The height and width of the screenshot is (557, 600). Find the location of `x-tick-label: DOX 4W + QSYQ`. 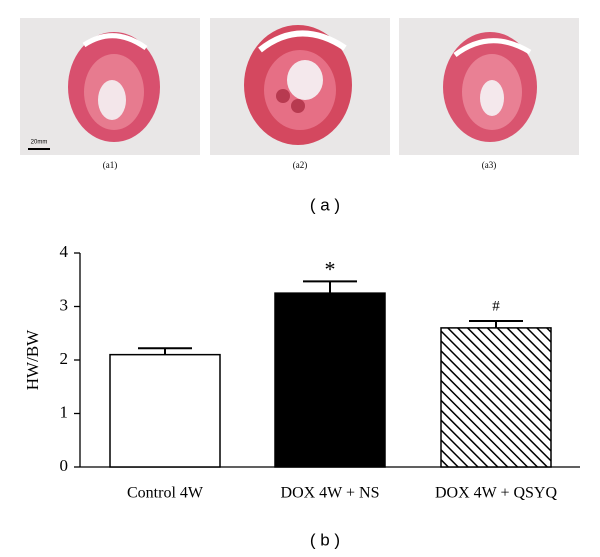

x-tick-label: DOX 4W + QSYQ is located at coordinates (496, 493).